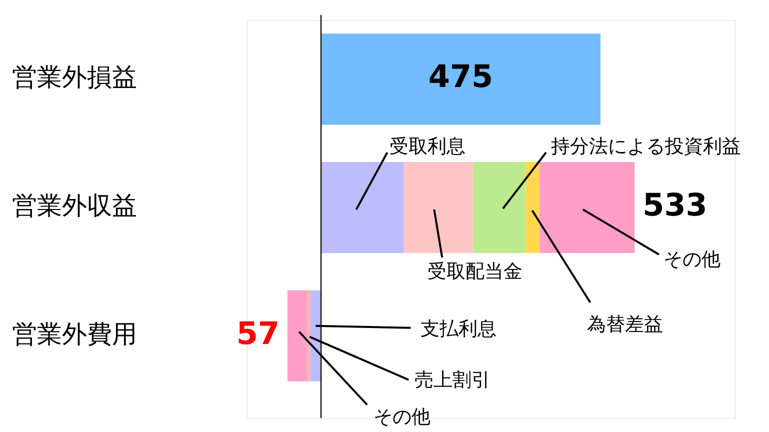 The height and width of the screenshot is (432, 769). I want to click on y-tick-label: 営業外収益, so click(74, 205).